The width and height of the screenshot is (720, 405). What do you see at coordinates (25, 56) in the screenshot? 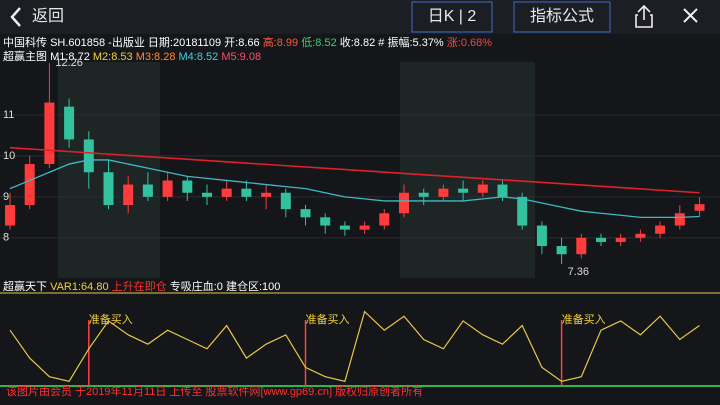
I see `legend-title: 超赢主图` at bounding box center [25, 56].